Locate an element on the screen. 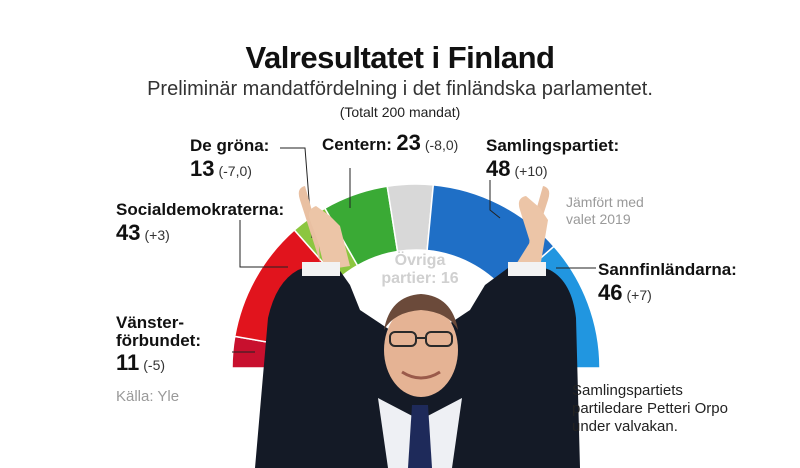  label-de-grona: De gröna: 13 (-7,0) is located at coordinates (229, 159).